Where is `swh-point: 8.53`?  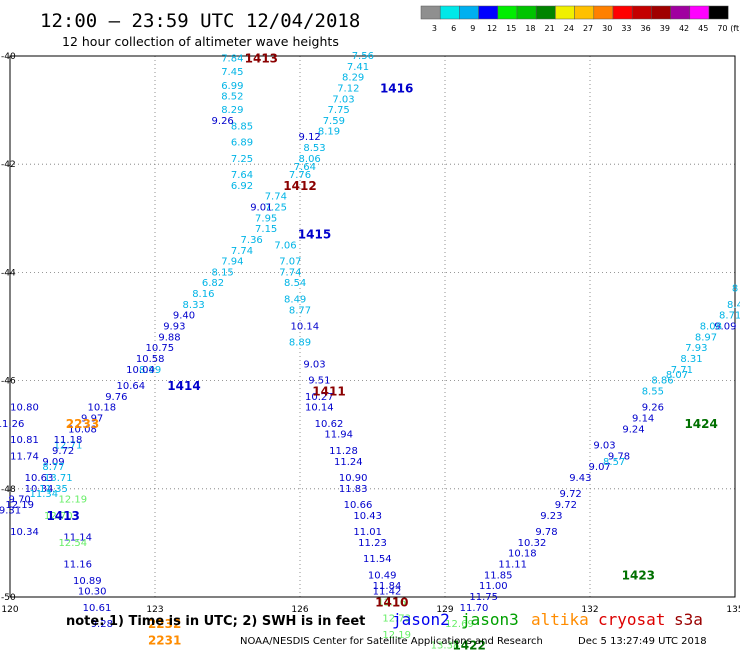
swh-point: 8.53 is located at coordinates (314, 148).